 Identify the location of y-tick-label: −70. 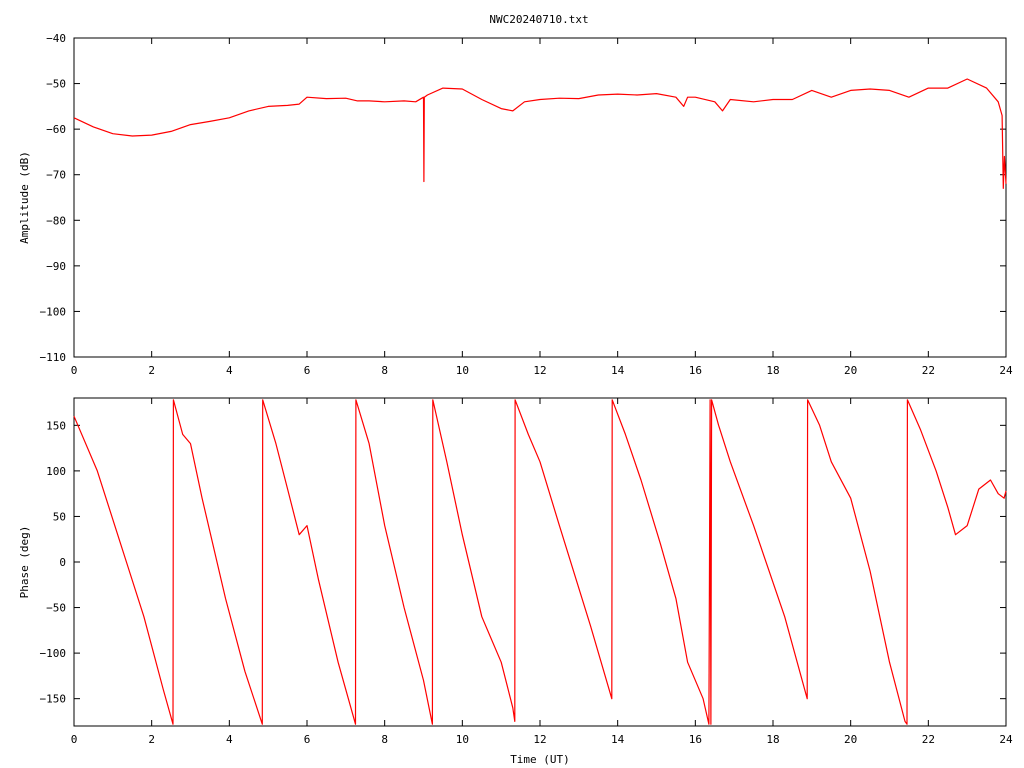
(56, 175).